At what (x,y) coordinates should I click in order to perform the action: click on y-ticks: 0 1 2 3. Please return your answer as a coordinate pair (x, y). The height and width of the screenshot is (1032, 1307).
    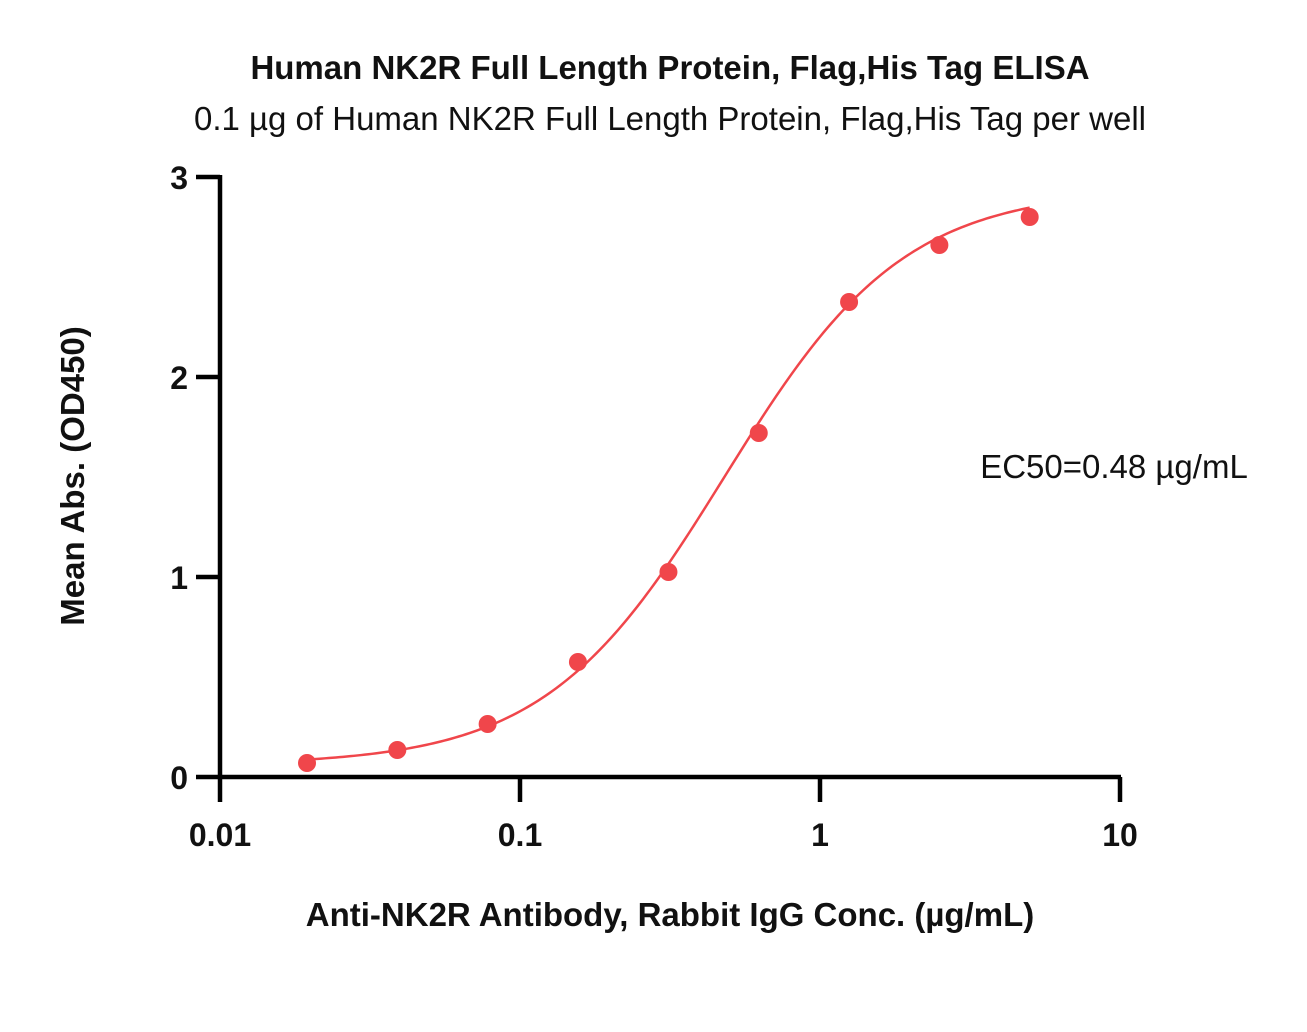
    Looking at the image, I should click on (195, 478).